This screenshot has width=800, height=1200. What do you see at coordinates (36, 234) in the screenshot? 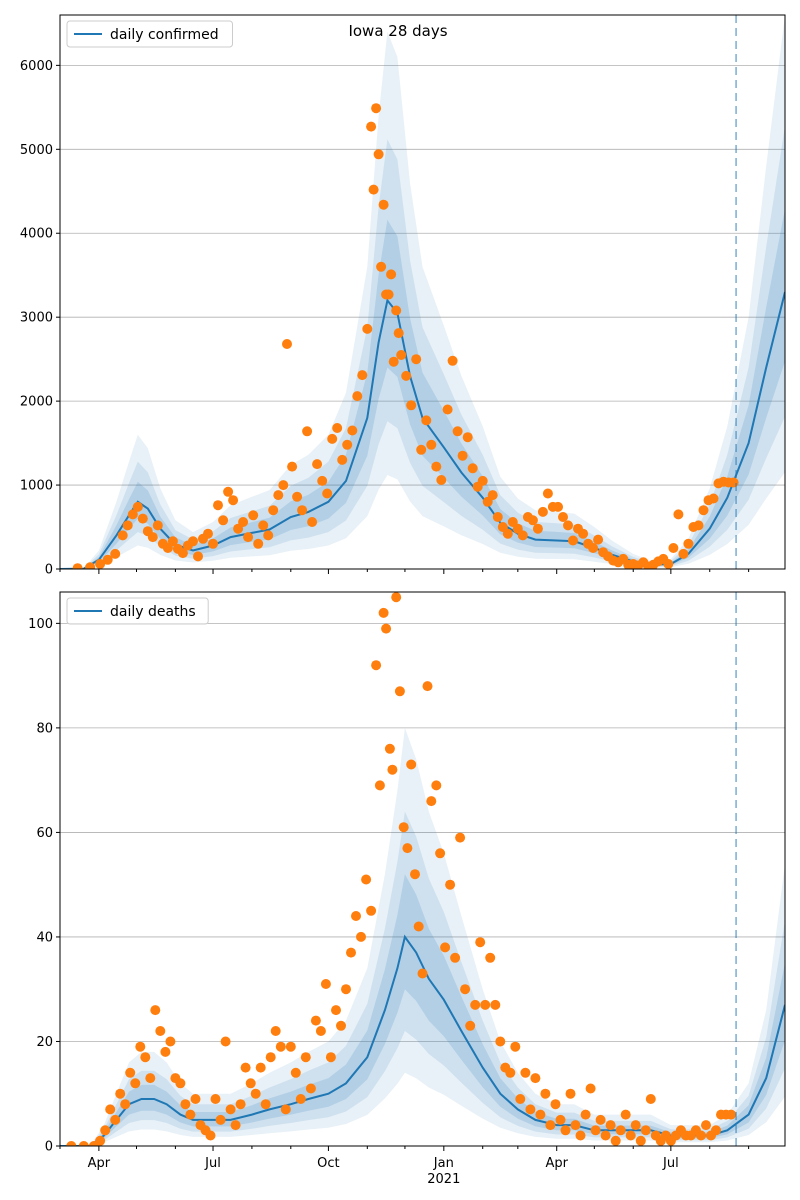
I see `y-tick-label: 4000` at bounding box center [36, 234].